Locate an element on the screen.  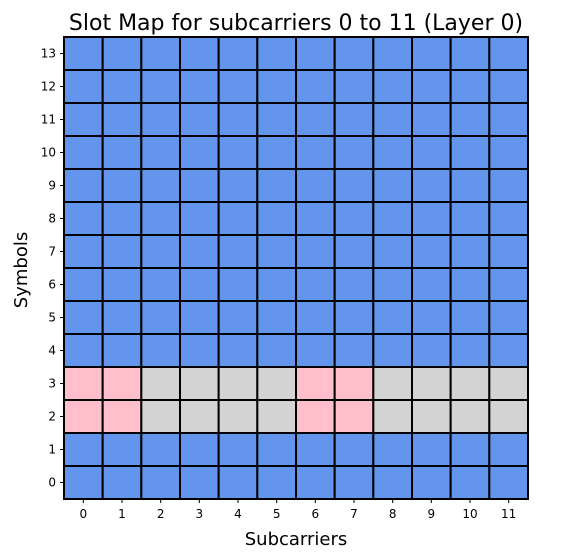
cell-sym11-sc0 is located at coordinates (83, 119).